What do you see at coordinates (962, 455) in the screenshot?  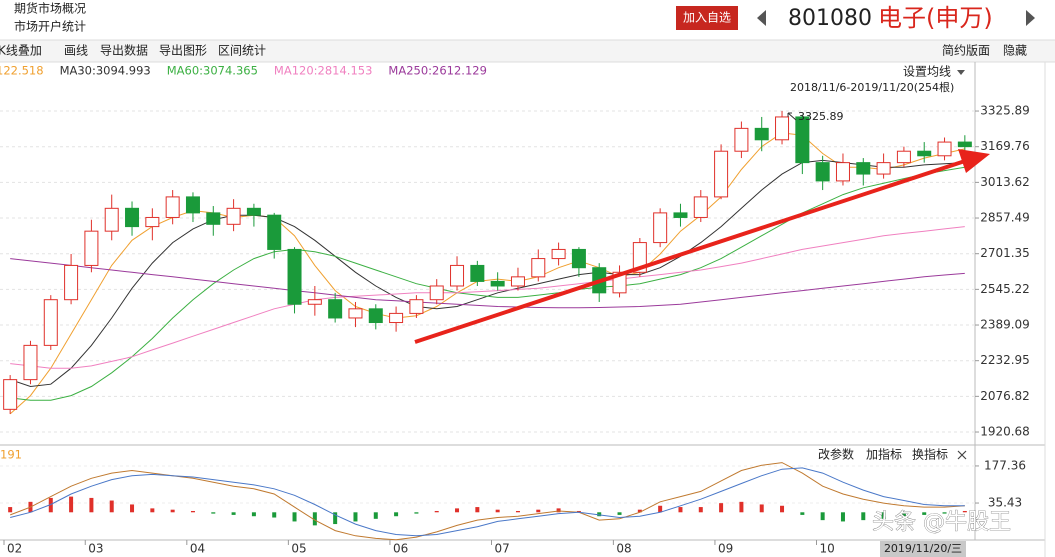 I see `close-icon` at bounding box center [962, 455].